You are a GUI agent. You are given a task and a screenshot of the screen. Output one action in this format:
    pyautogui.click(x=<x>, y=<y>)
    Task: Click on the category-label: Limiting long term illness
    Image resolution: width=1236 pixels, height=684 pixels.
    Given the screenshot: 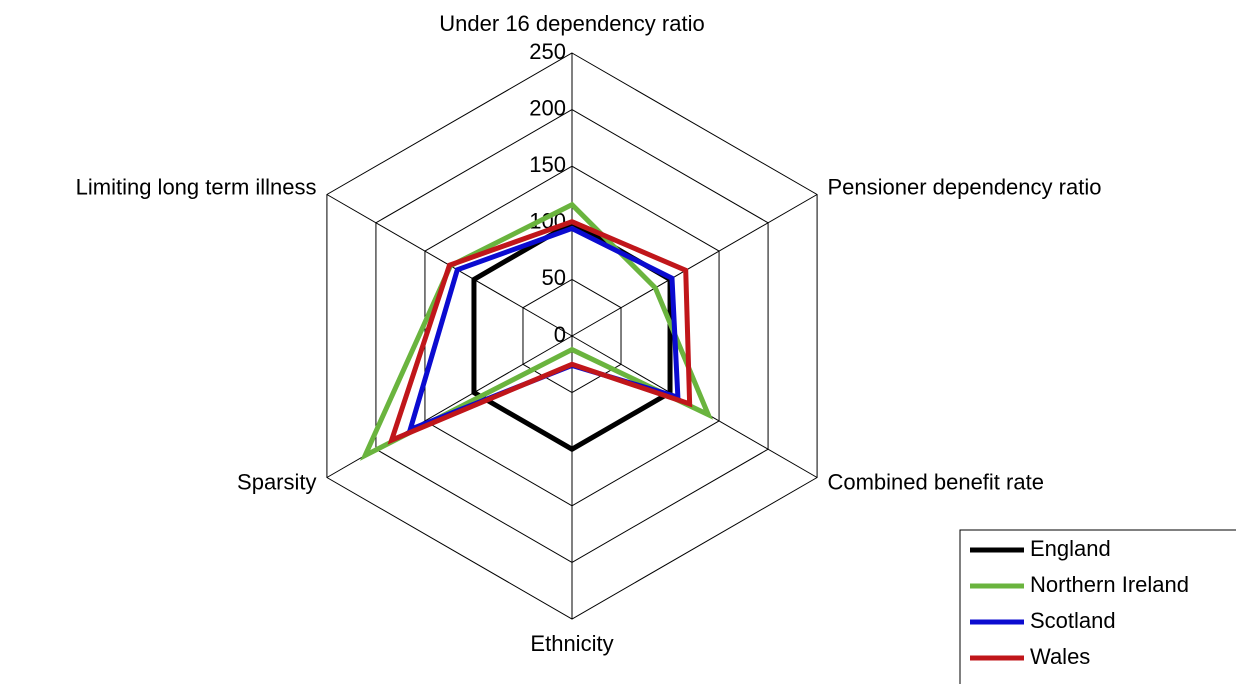 What is the action you would take?
    pyautogui.click(x=196, y=186)
    